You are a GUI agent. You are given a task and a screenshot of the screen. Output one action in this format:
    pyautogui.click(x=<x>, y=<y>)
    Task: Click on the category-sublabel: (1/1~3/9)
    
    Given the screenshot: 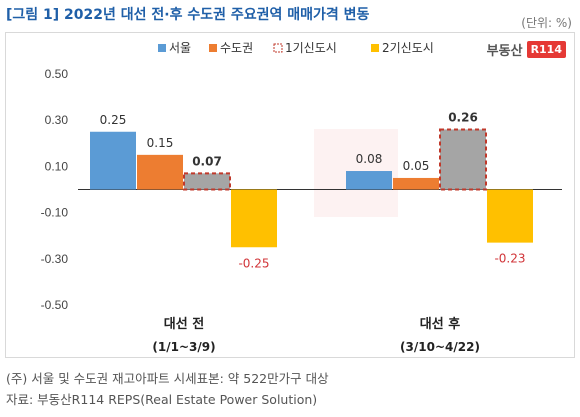 What is the action you would take?
    pyautogui.click(x=183, y=347)
    